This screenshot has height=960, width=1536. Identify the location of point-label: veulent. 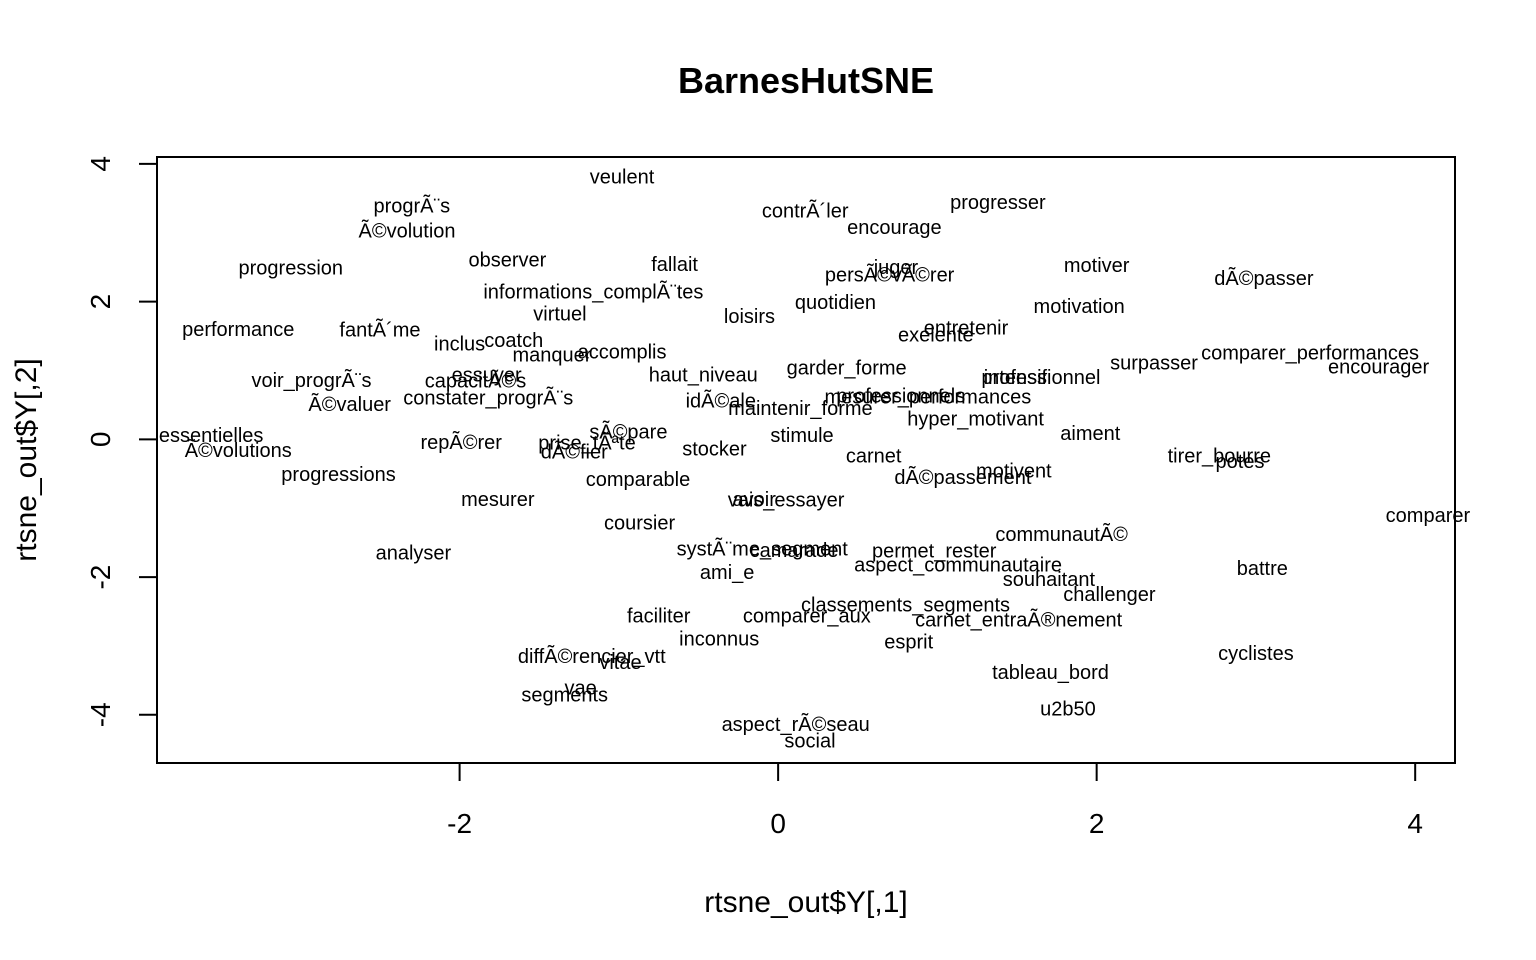
(622, 178).